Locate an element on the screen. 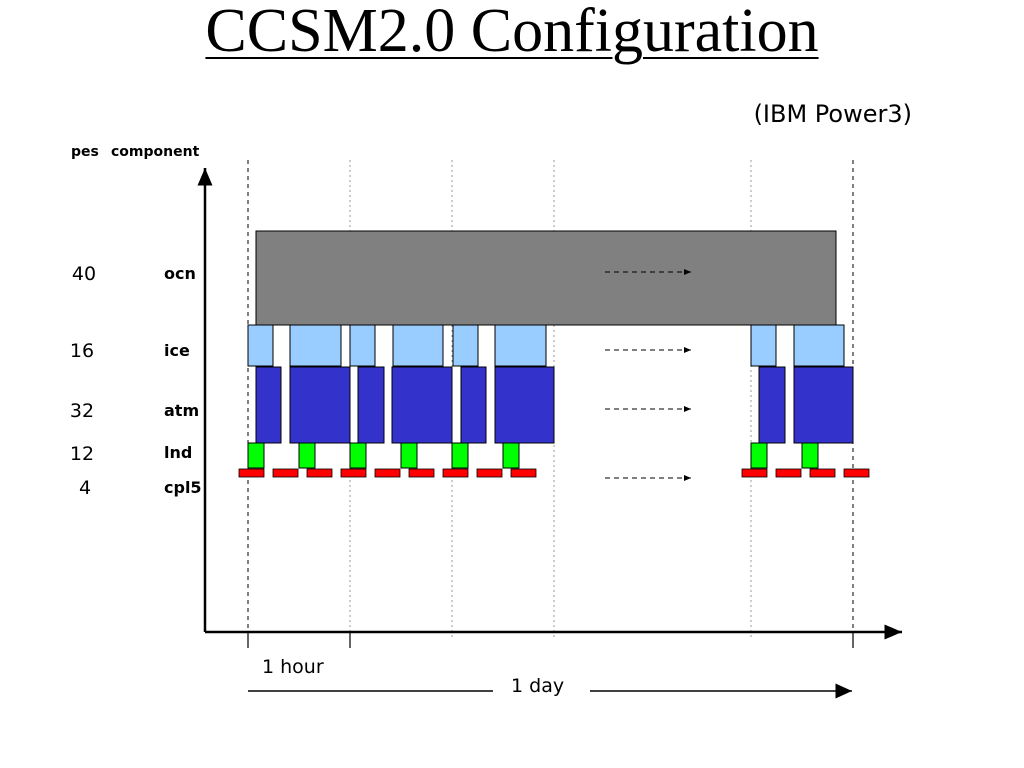 The image size is (1024, 768). hour-label: 1 hour is located at coordinates (293, 667).